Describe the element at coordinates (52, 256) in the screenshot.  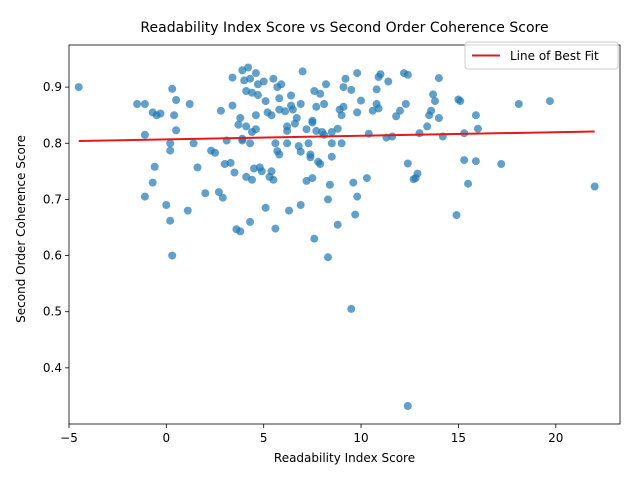
I see `y-tick-label: 0.6` at that location.